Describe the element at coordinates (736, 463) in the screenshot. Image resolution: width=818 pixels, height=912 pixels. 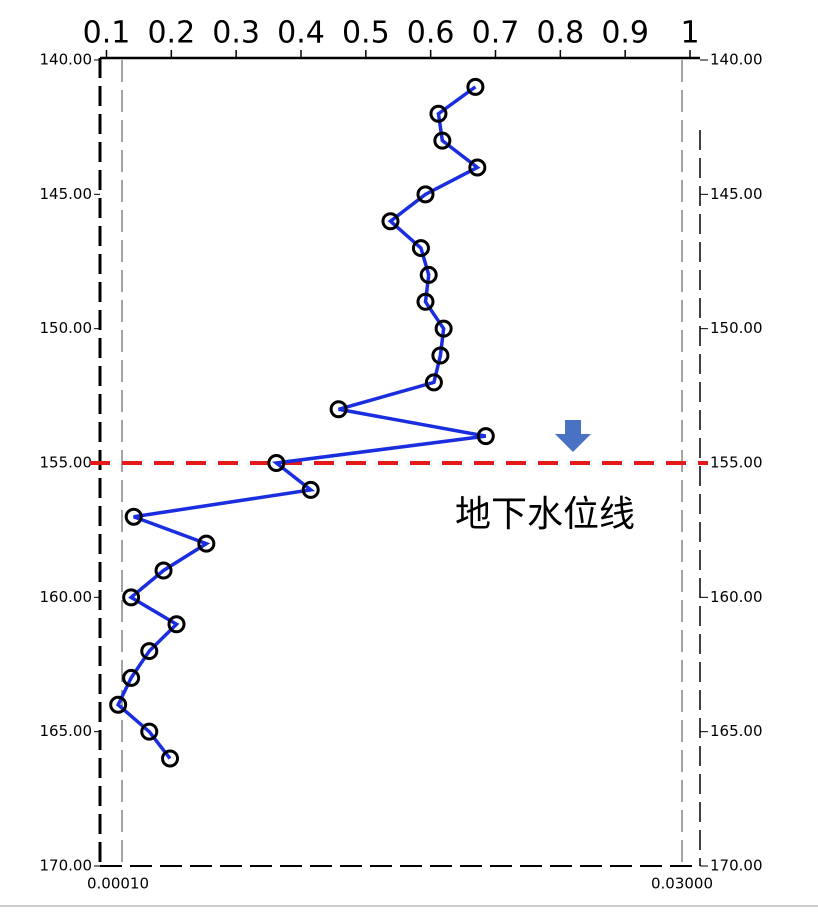
I see `y2-tick-label: 155.00` at that location.